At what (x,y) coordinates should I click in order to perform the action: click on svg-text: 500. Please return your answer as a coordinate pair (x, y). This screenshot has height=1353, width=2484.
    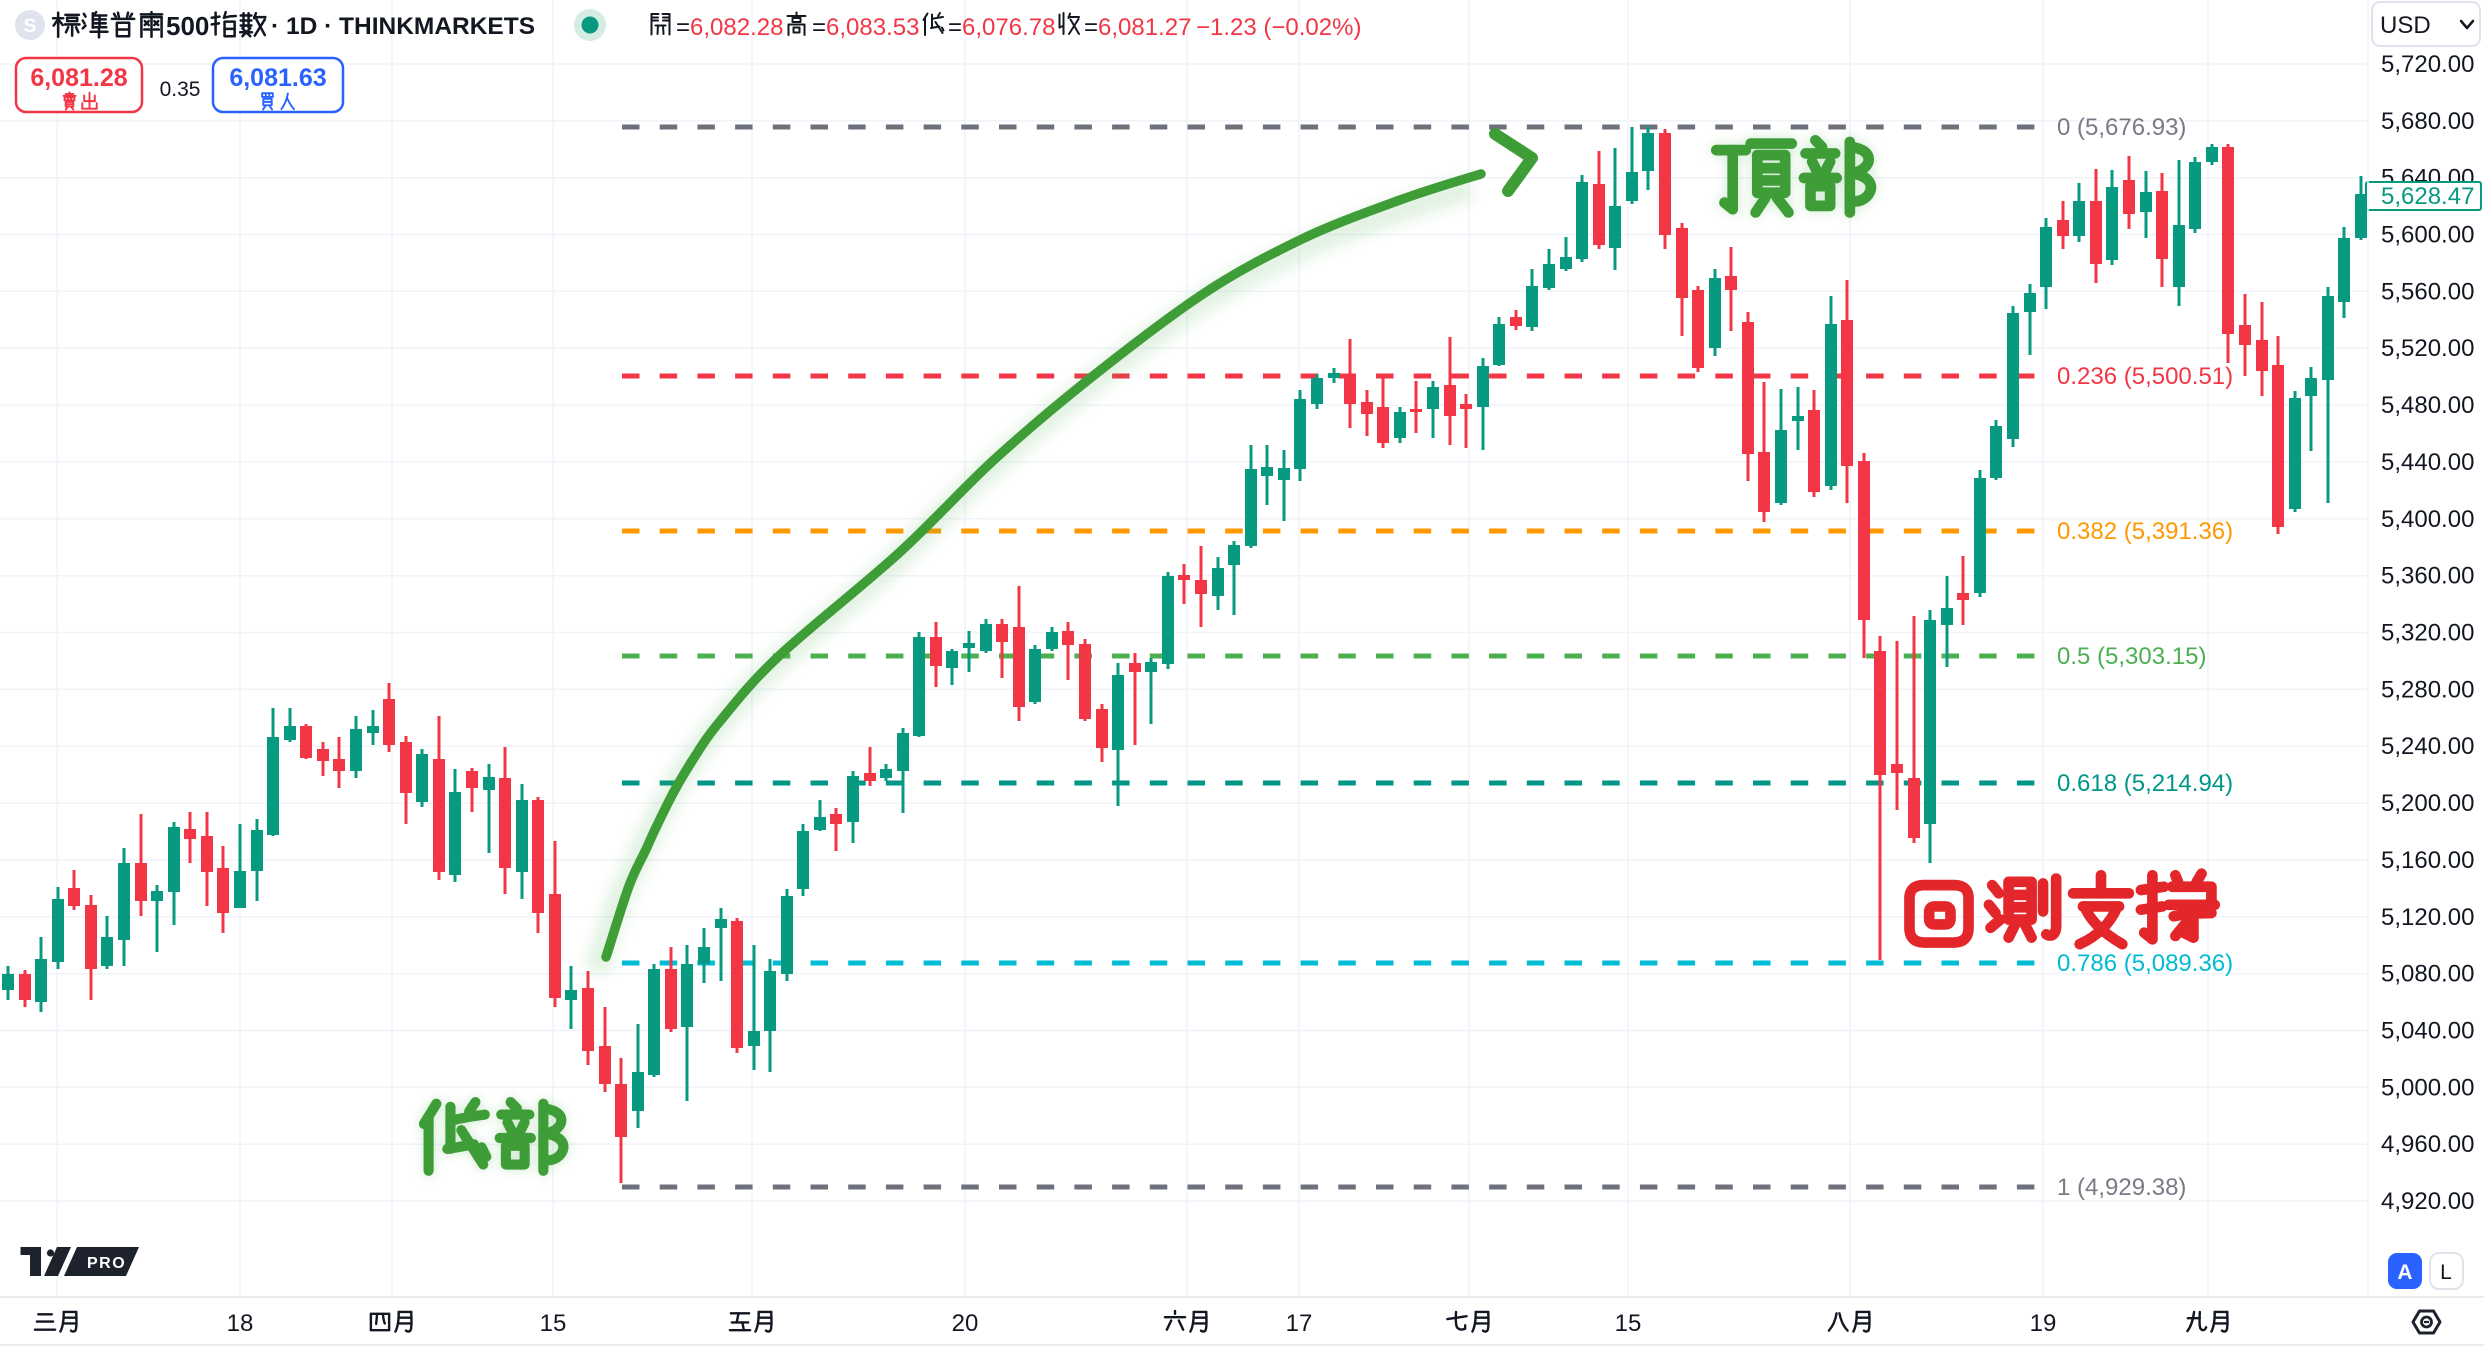
    Looking at the image, I should click on (187, 26).